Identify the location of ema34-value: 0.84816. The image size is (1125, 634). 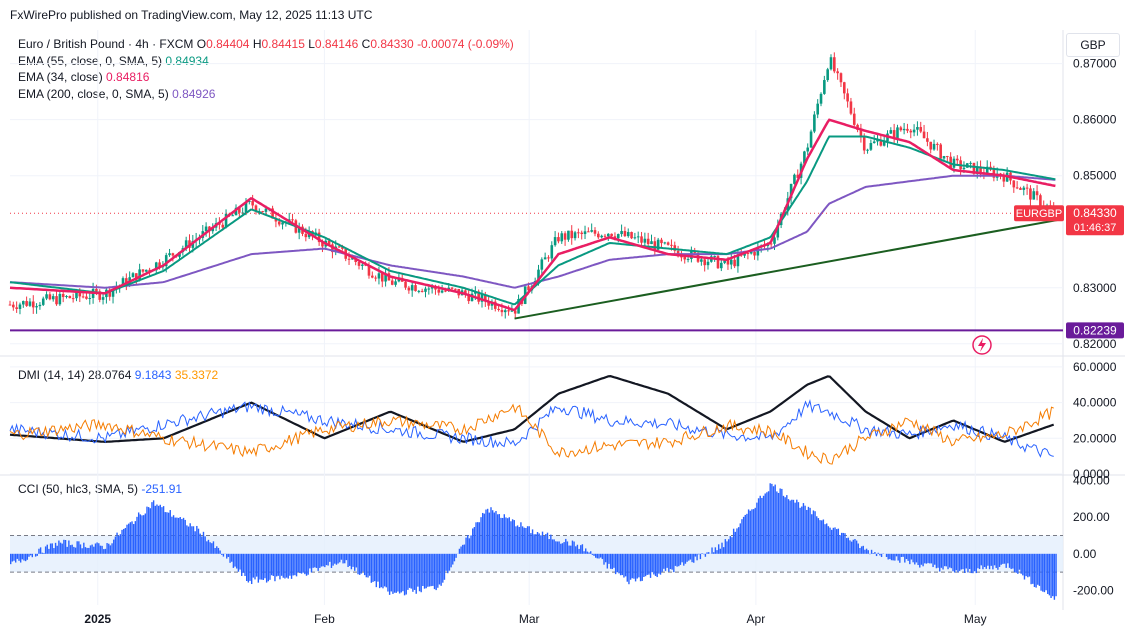
(128, 77).